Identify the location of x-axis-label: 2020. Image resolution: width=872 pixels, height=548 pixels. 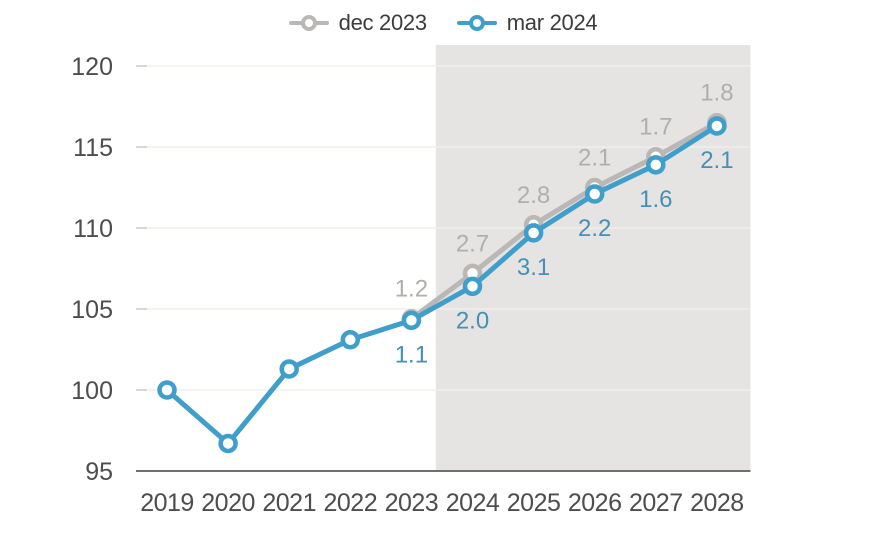
(228, 503).